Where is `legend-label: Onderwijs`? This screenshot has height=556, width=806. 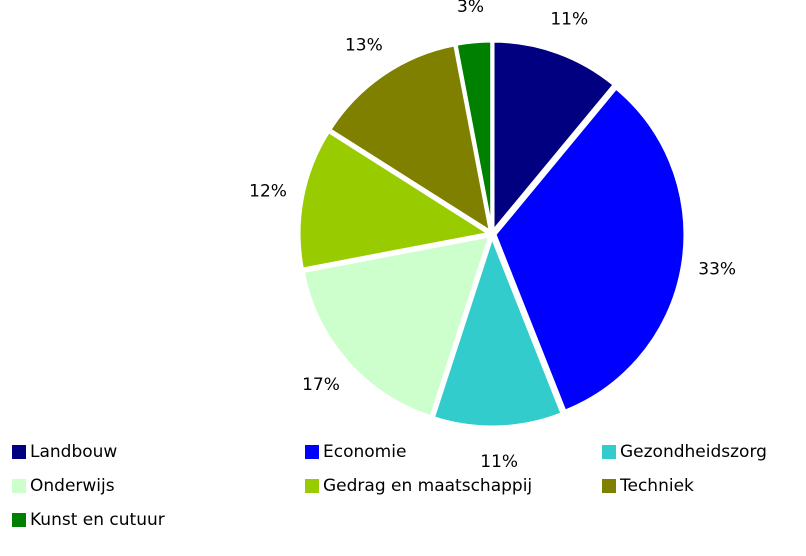
legend-label: Onderwijs is located at coordinates (72, 486).